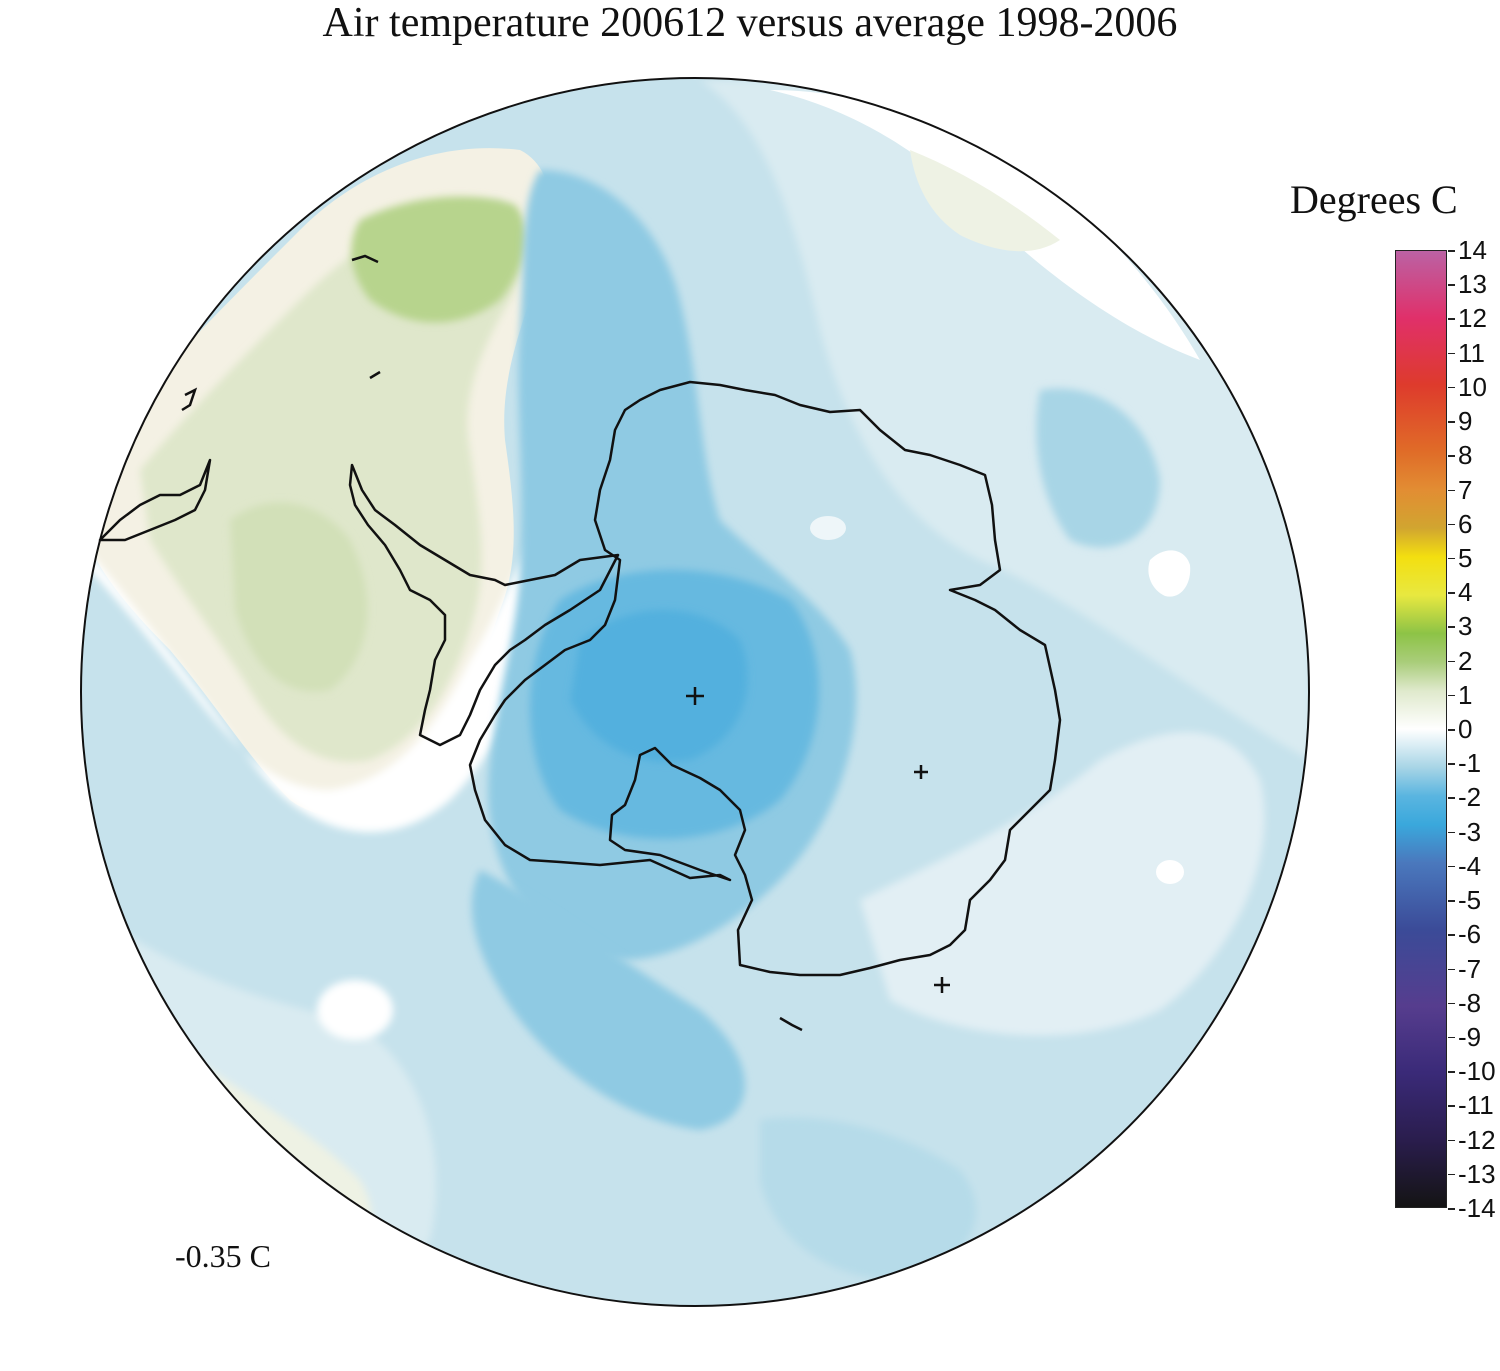 The image size is (1500, 1371). What do you see at coordinates (223, 1256) in the screenshot?
I see `mean-anomaly-label: -0.35 C` at bounding box center [223, 1256].